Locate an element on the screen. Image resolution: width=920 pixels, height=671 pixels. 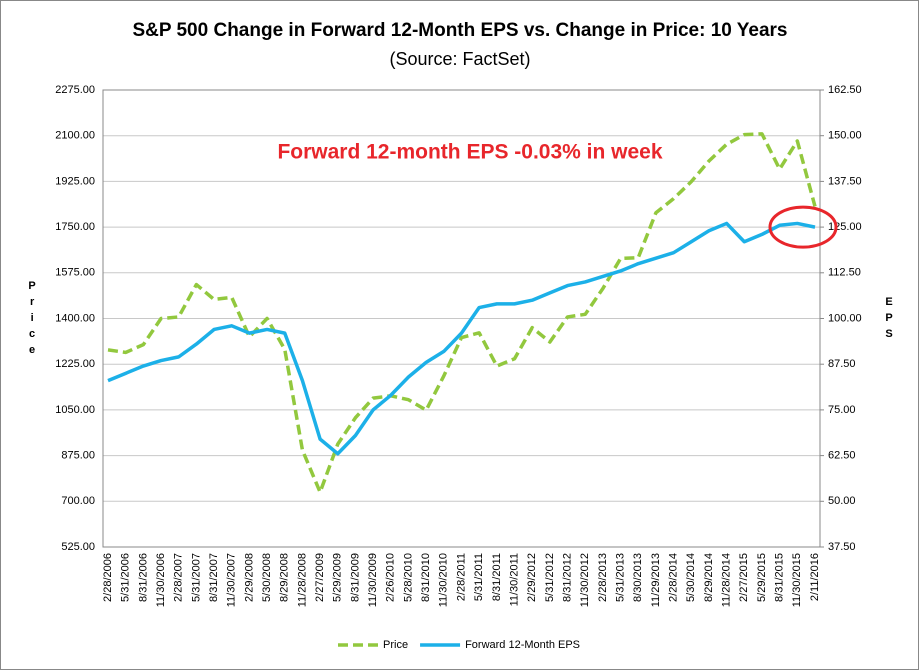
y-tick-label: 2275.00 is located at coordinates (75, 90).